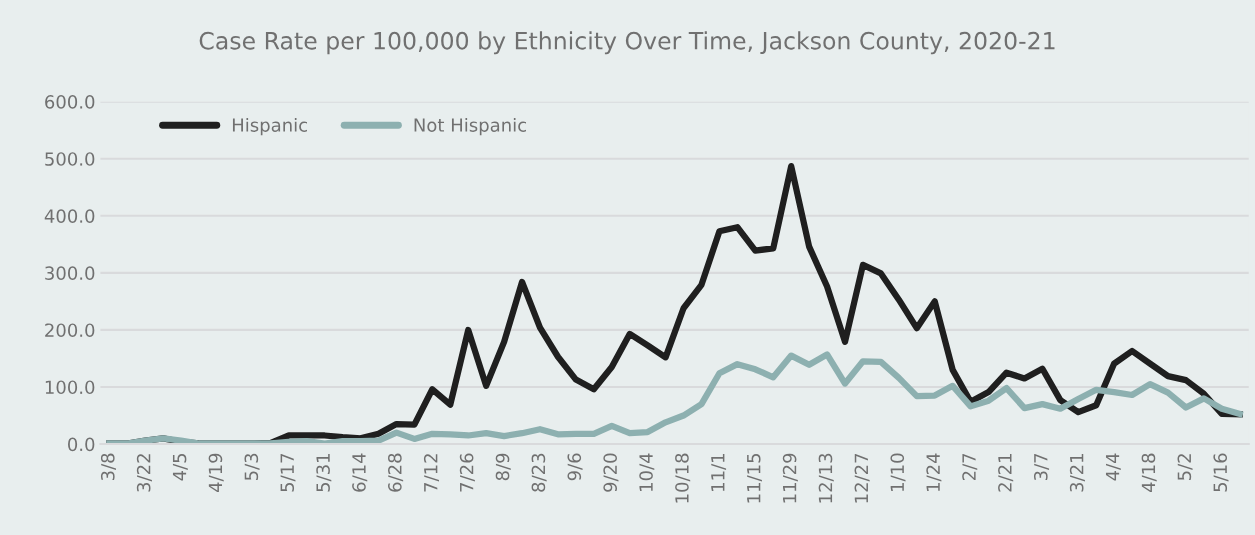  I want to click on x-tick-label: 1/10, so click(898, 472).